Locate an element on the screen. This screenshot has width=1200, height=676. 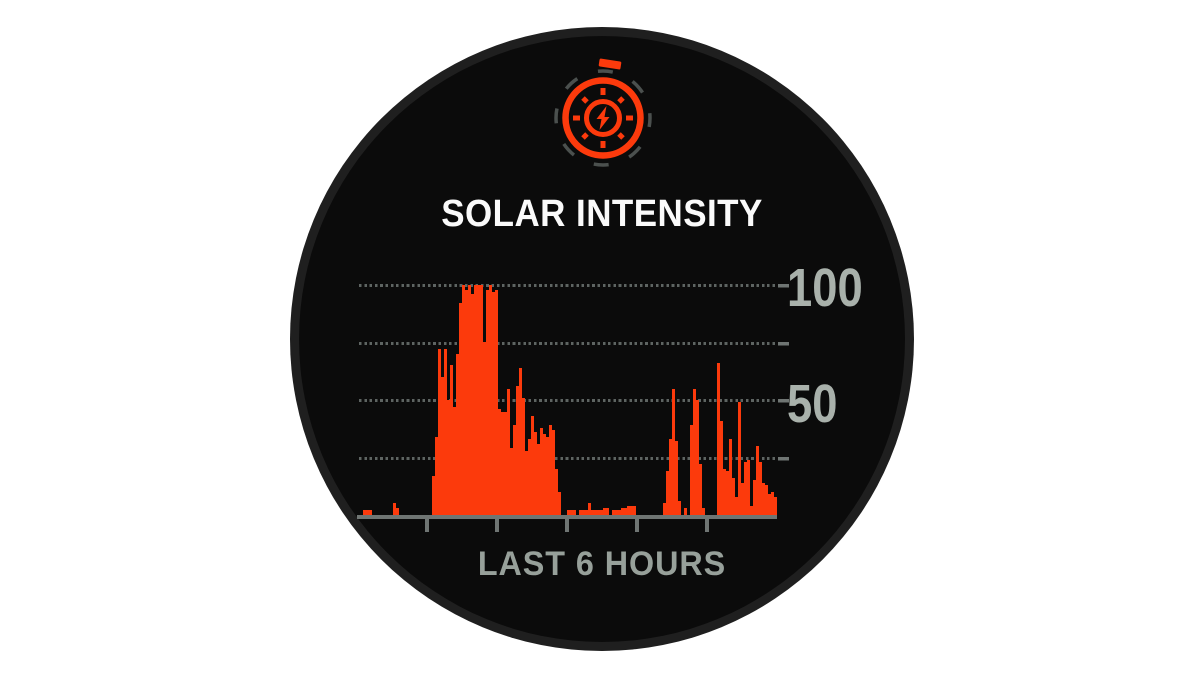
solar-intensity-chart is located at coordinates (573, 407).